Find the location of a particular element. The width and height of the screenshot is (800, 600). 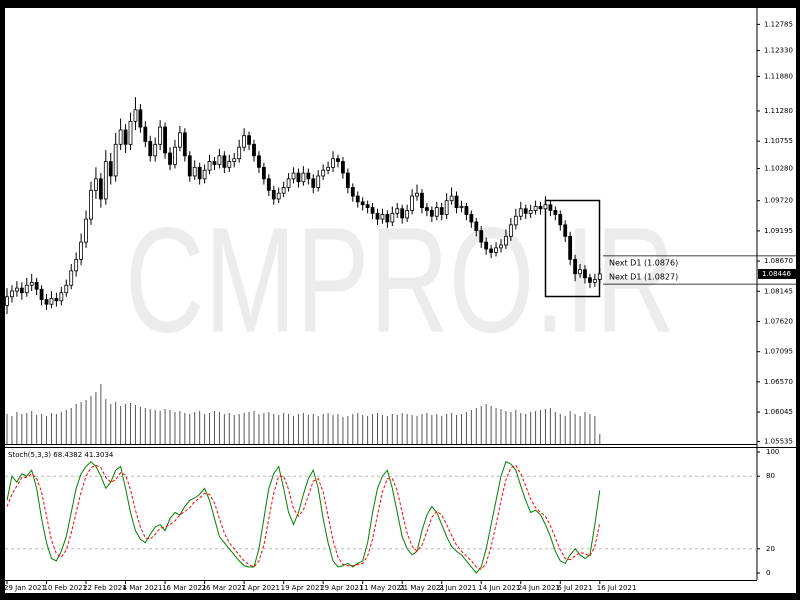

y-tick-label: 1.05535 is located at coordinates (778, 441).